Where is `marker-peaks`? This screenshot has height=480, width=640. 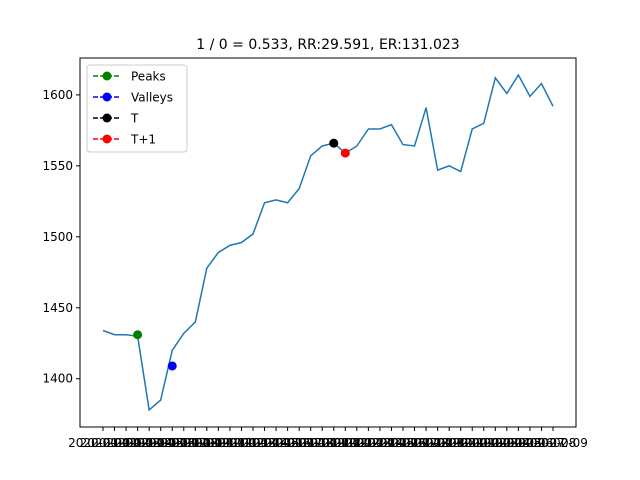 marker-peaks is located at coordinates (138, 335).